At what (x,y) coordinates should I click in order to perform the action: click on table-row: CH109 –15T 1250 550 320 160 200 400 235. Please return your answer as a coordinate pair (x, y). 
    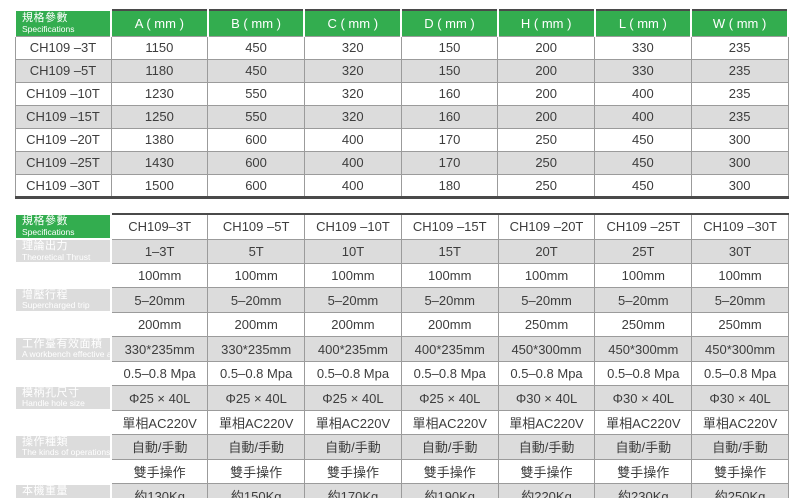
    Looking at the image, I should click on (401, 116).